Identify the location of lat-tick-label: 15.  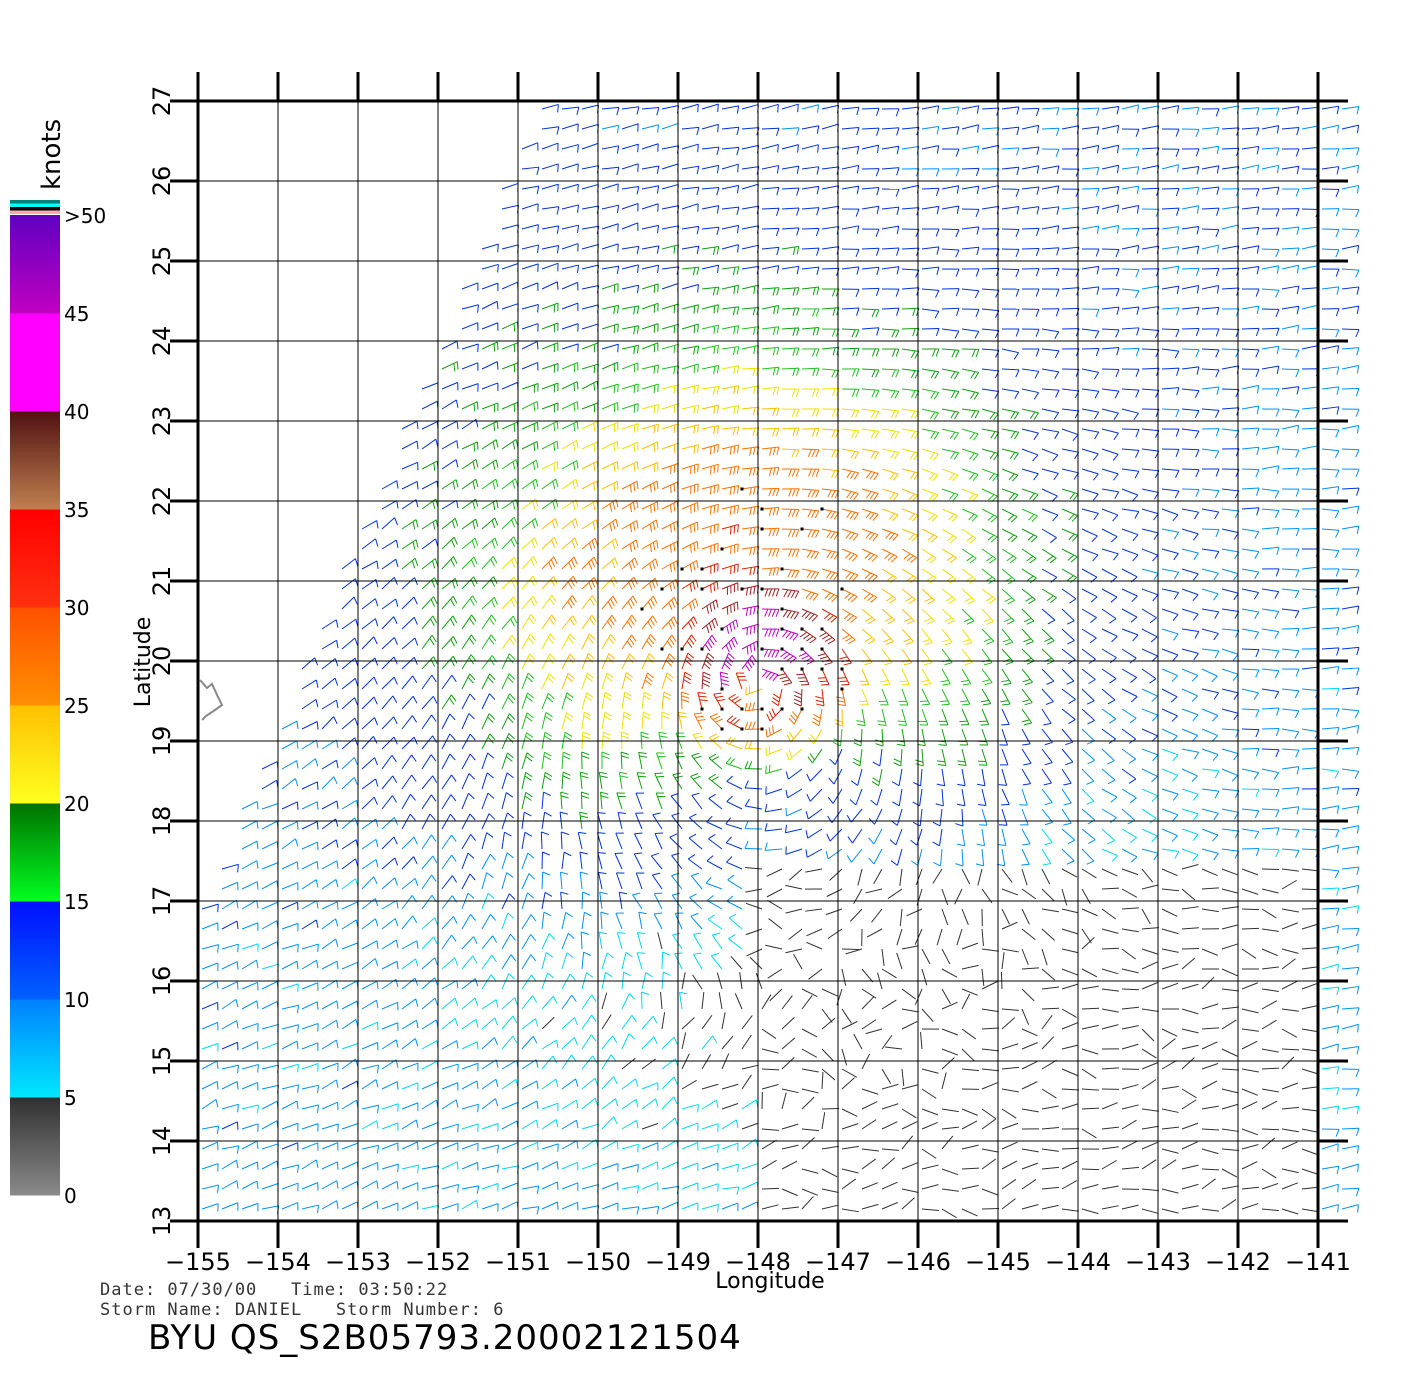
(162, 1061).